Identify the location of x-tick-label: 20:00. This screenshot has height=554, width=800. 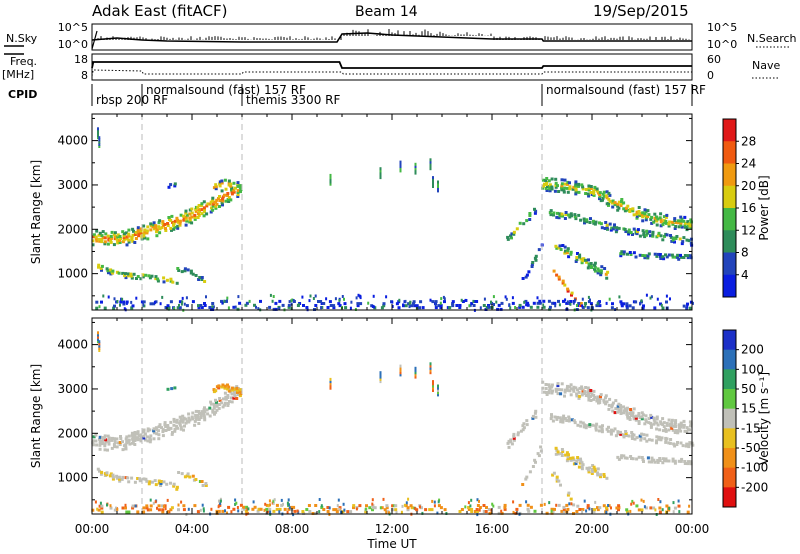
(592, 529).